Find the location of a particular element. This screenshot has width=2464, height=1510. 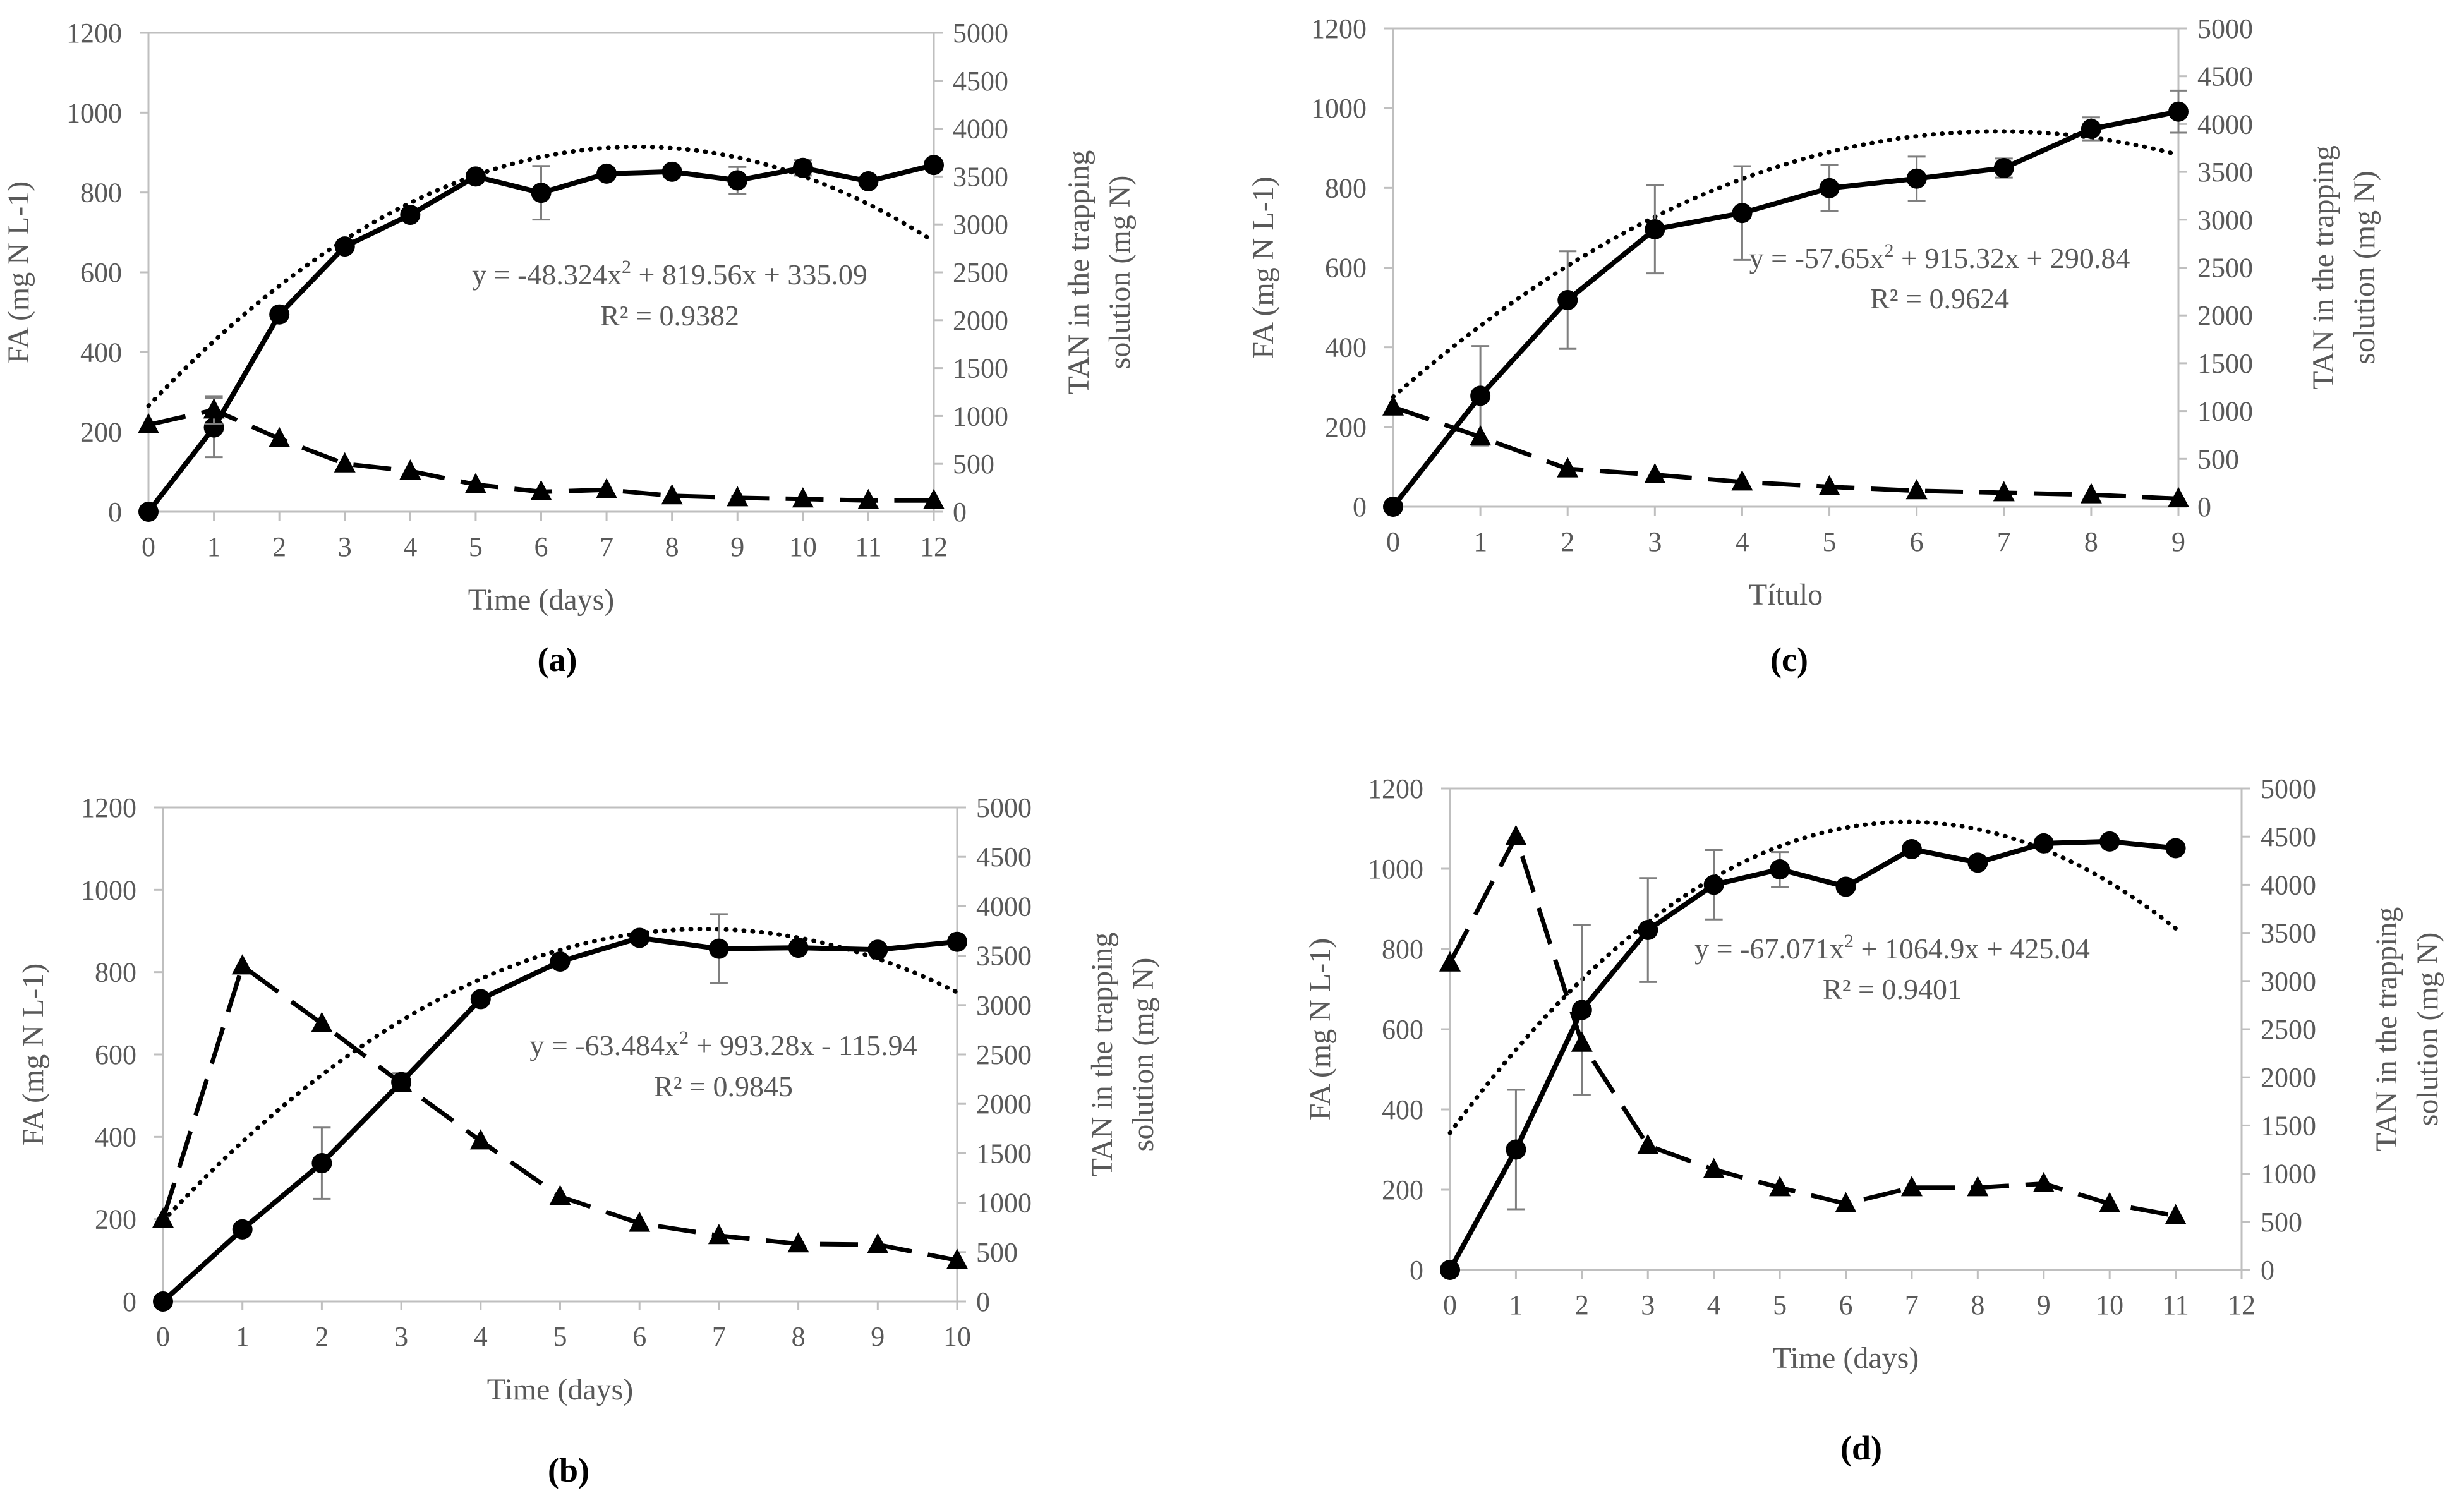

x-axis-label: Time (days) is located at coordinates (1846, 1358).